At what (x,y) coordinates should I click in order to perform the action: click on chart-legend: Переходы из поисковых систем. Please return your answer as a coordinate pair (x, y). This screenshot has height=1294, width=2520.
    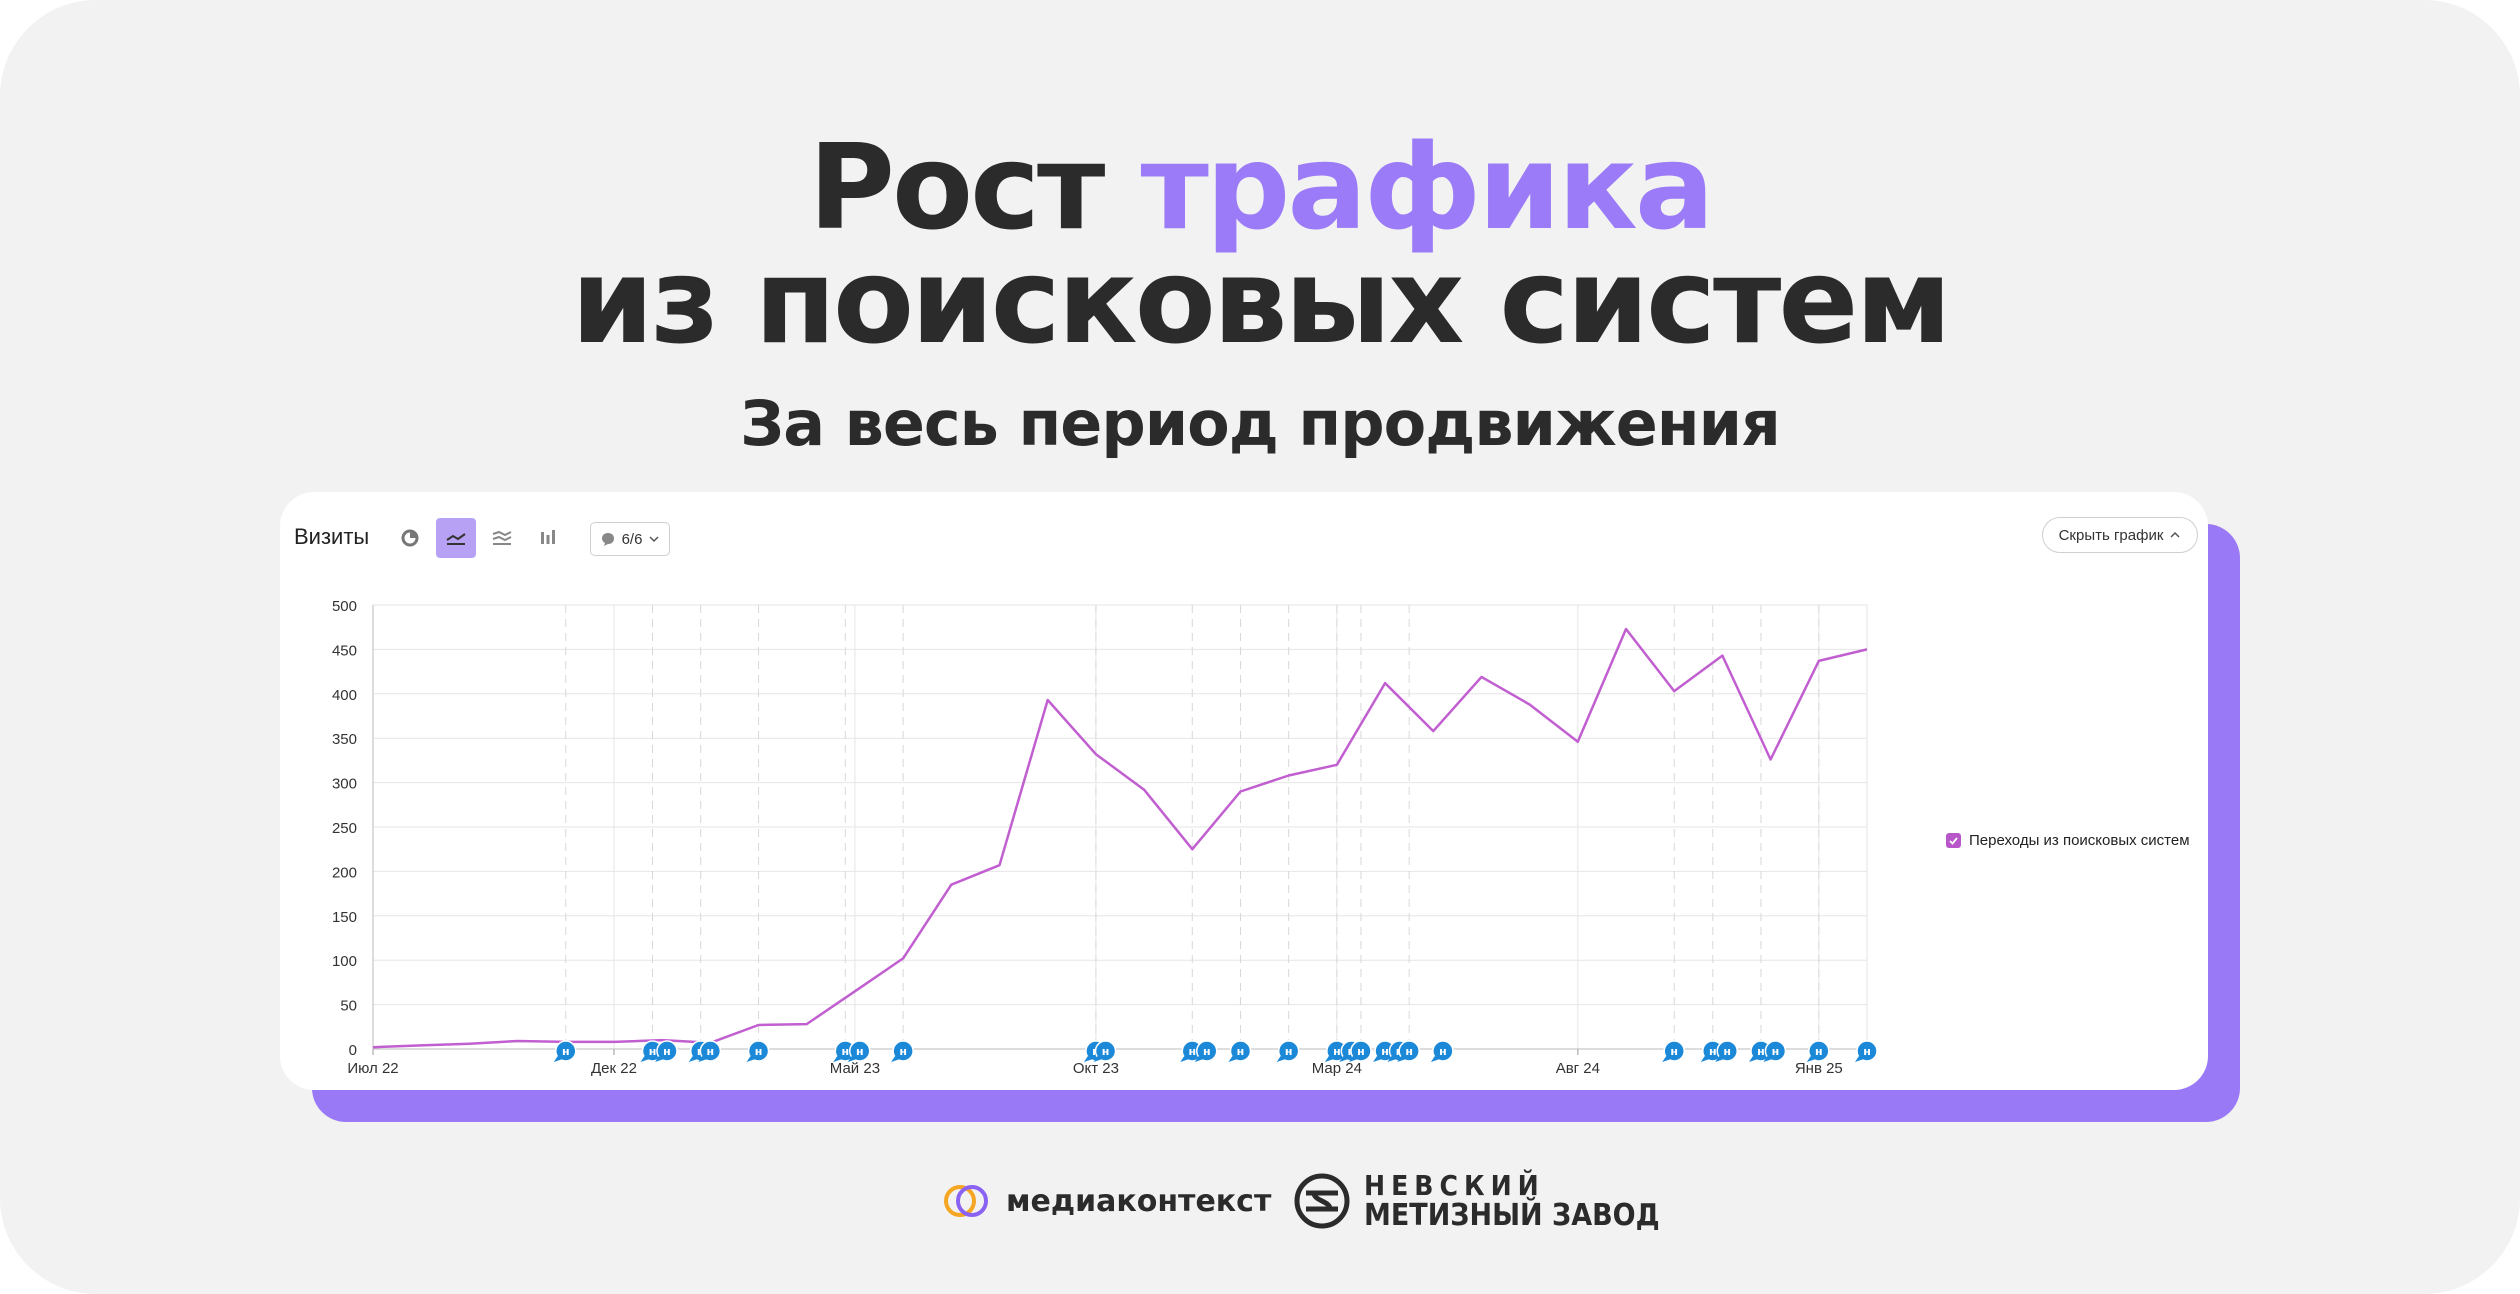
    Looking at the image, I should click on (2068, 840).